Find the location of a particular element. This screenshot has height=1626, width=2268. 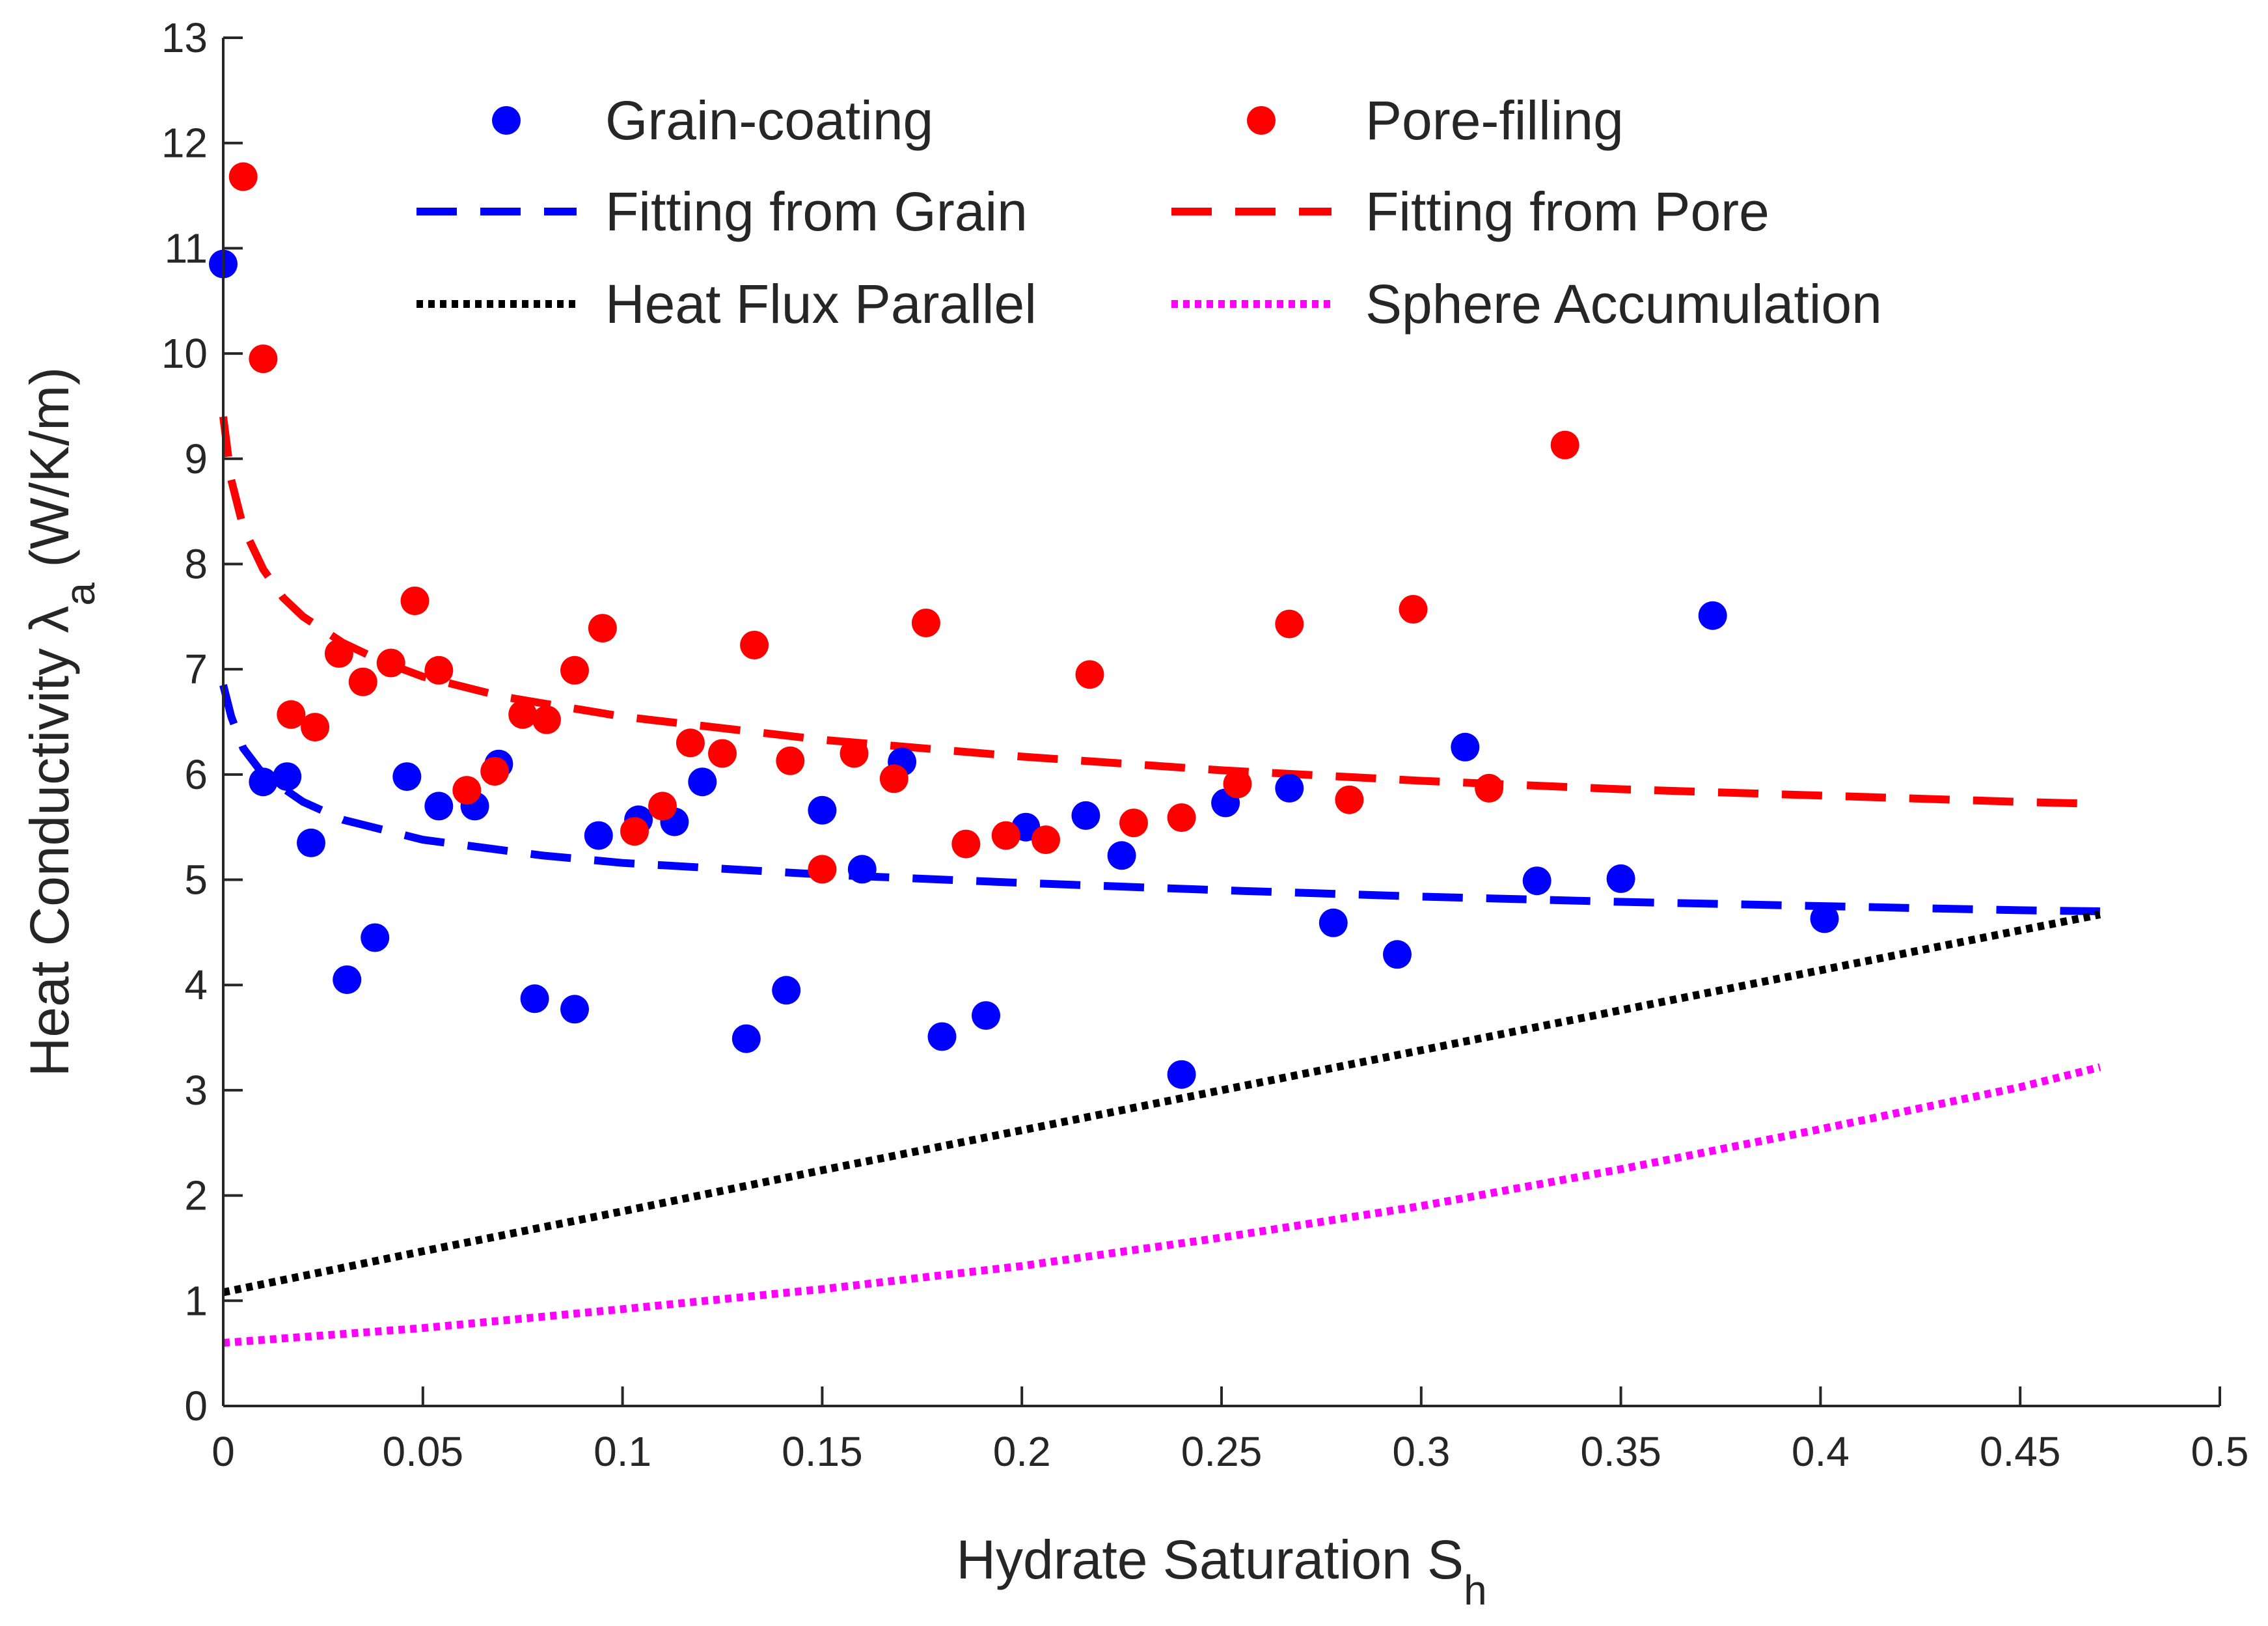

x-tick-label: 0 is located at coordinates (223, 1451).